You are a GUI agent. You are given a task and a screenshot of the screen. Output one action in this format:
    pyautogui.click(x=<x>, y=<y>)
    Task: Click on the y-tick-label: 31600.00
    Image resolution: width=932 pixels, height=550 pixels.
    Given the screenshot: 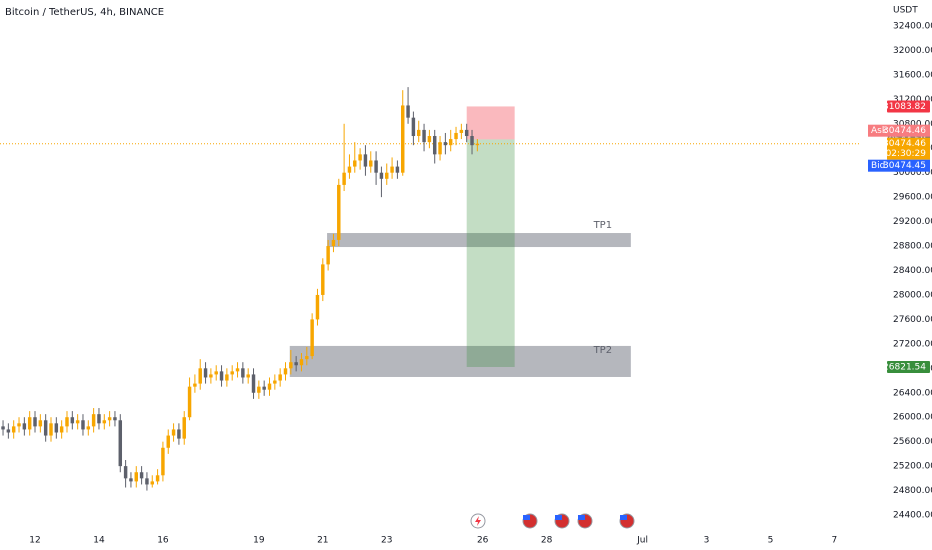 What is the action you would take?
    pyautogui.click(x=912, y=75)
    